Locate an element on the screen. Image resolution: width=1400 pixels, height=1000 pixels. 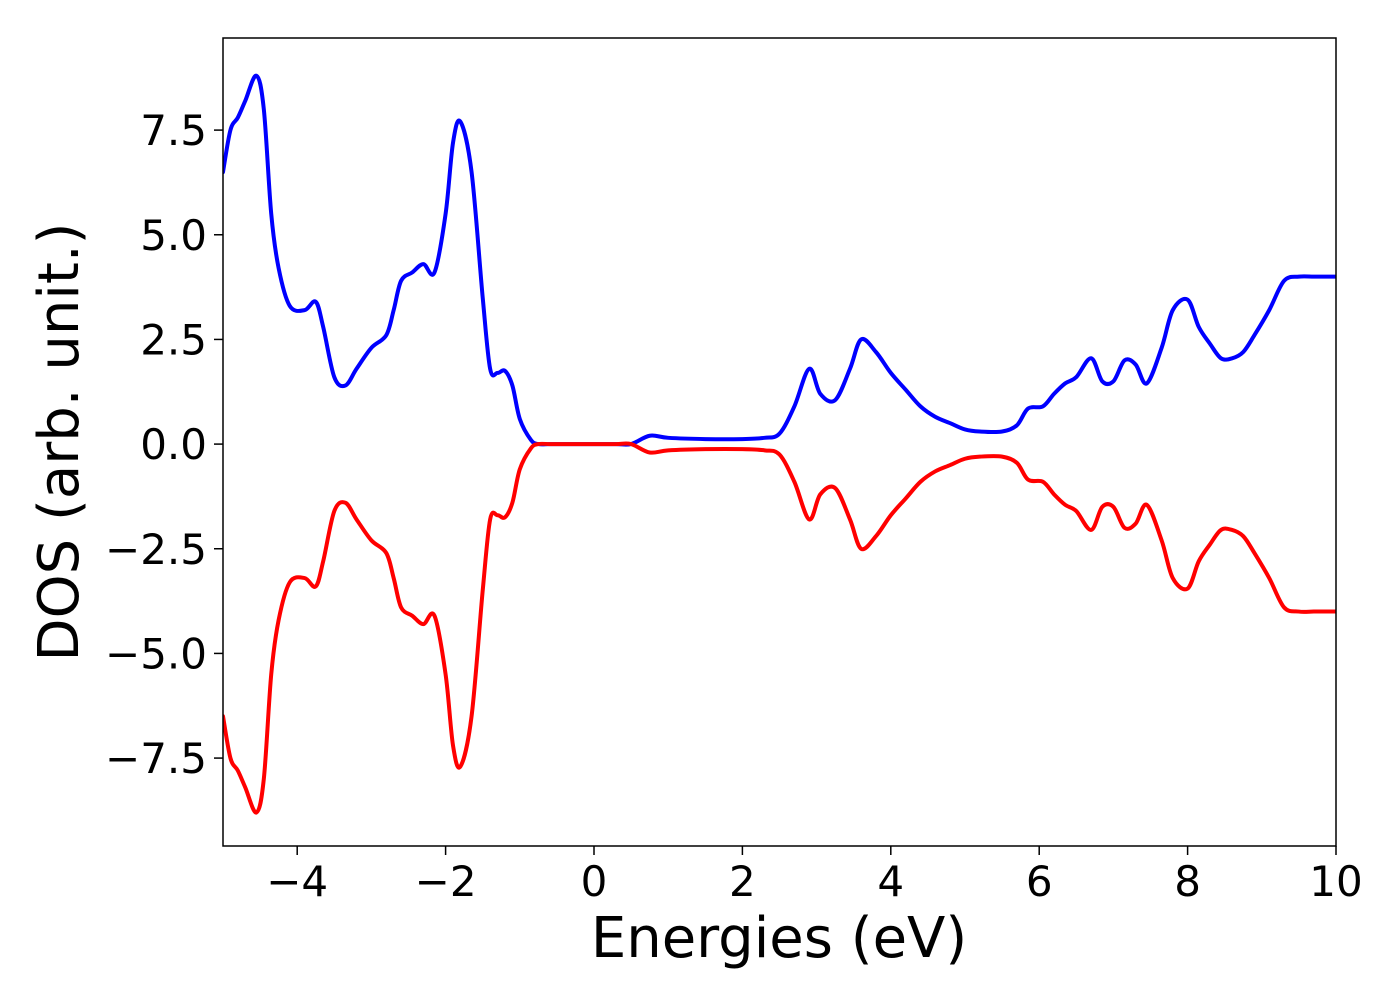
x-axis: −4 −2 0 2 4 6 8 10 is located at coordinates (814, 876).